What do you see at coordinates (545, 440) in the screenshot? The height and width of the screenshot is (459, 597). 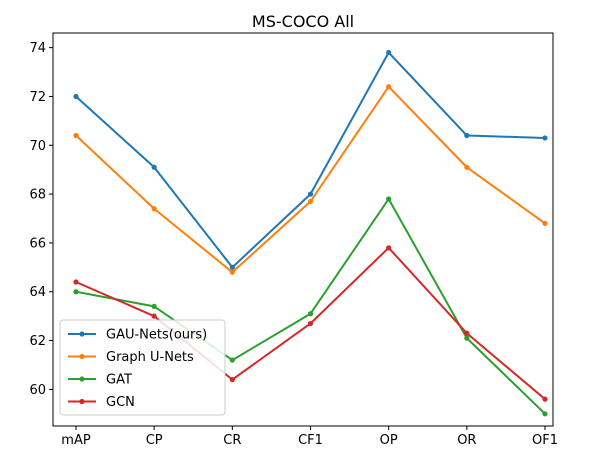 I see `x-tick-label: OF1` at bounding box center [545, 440].